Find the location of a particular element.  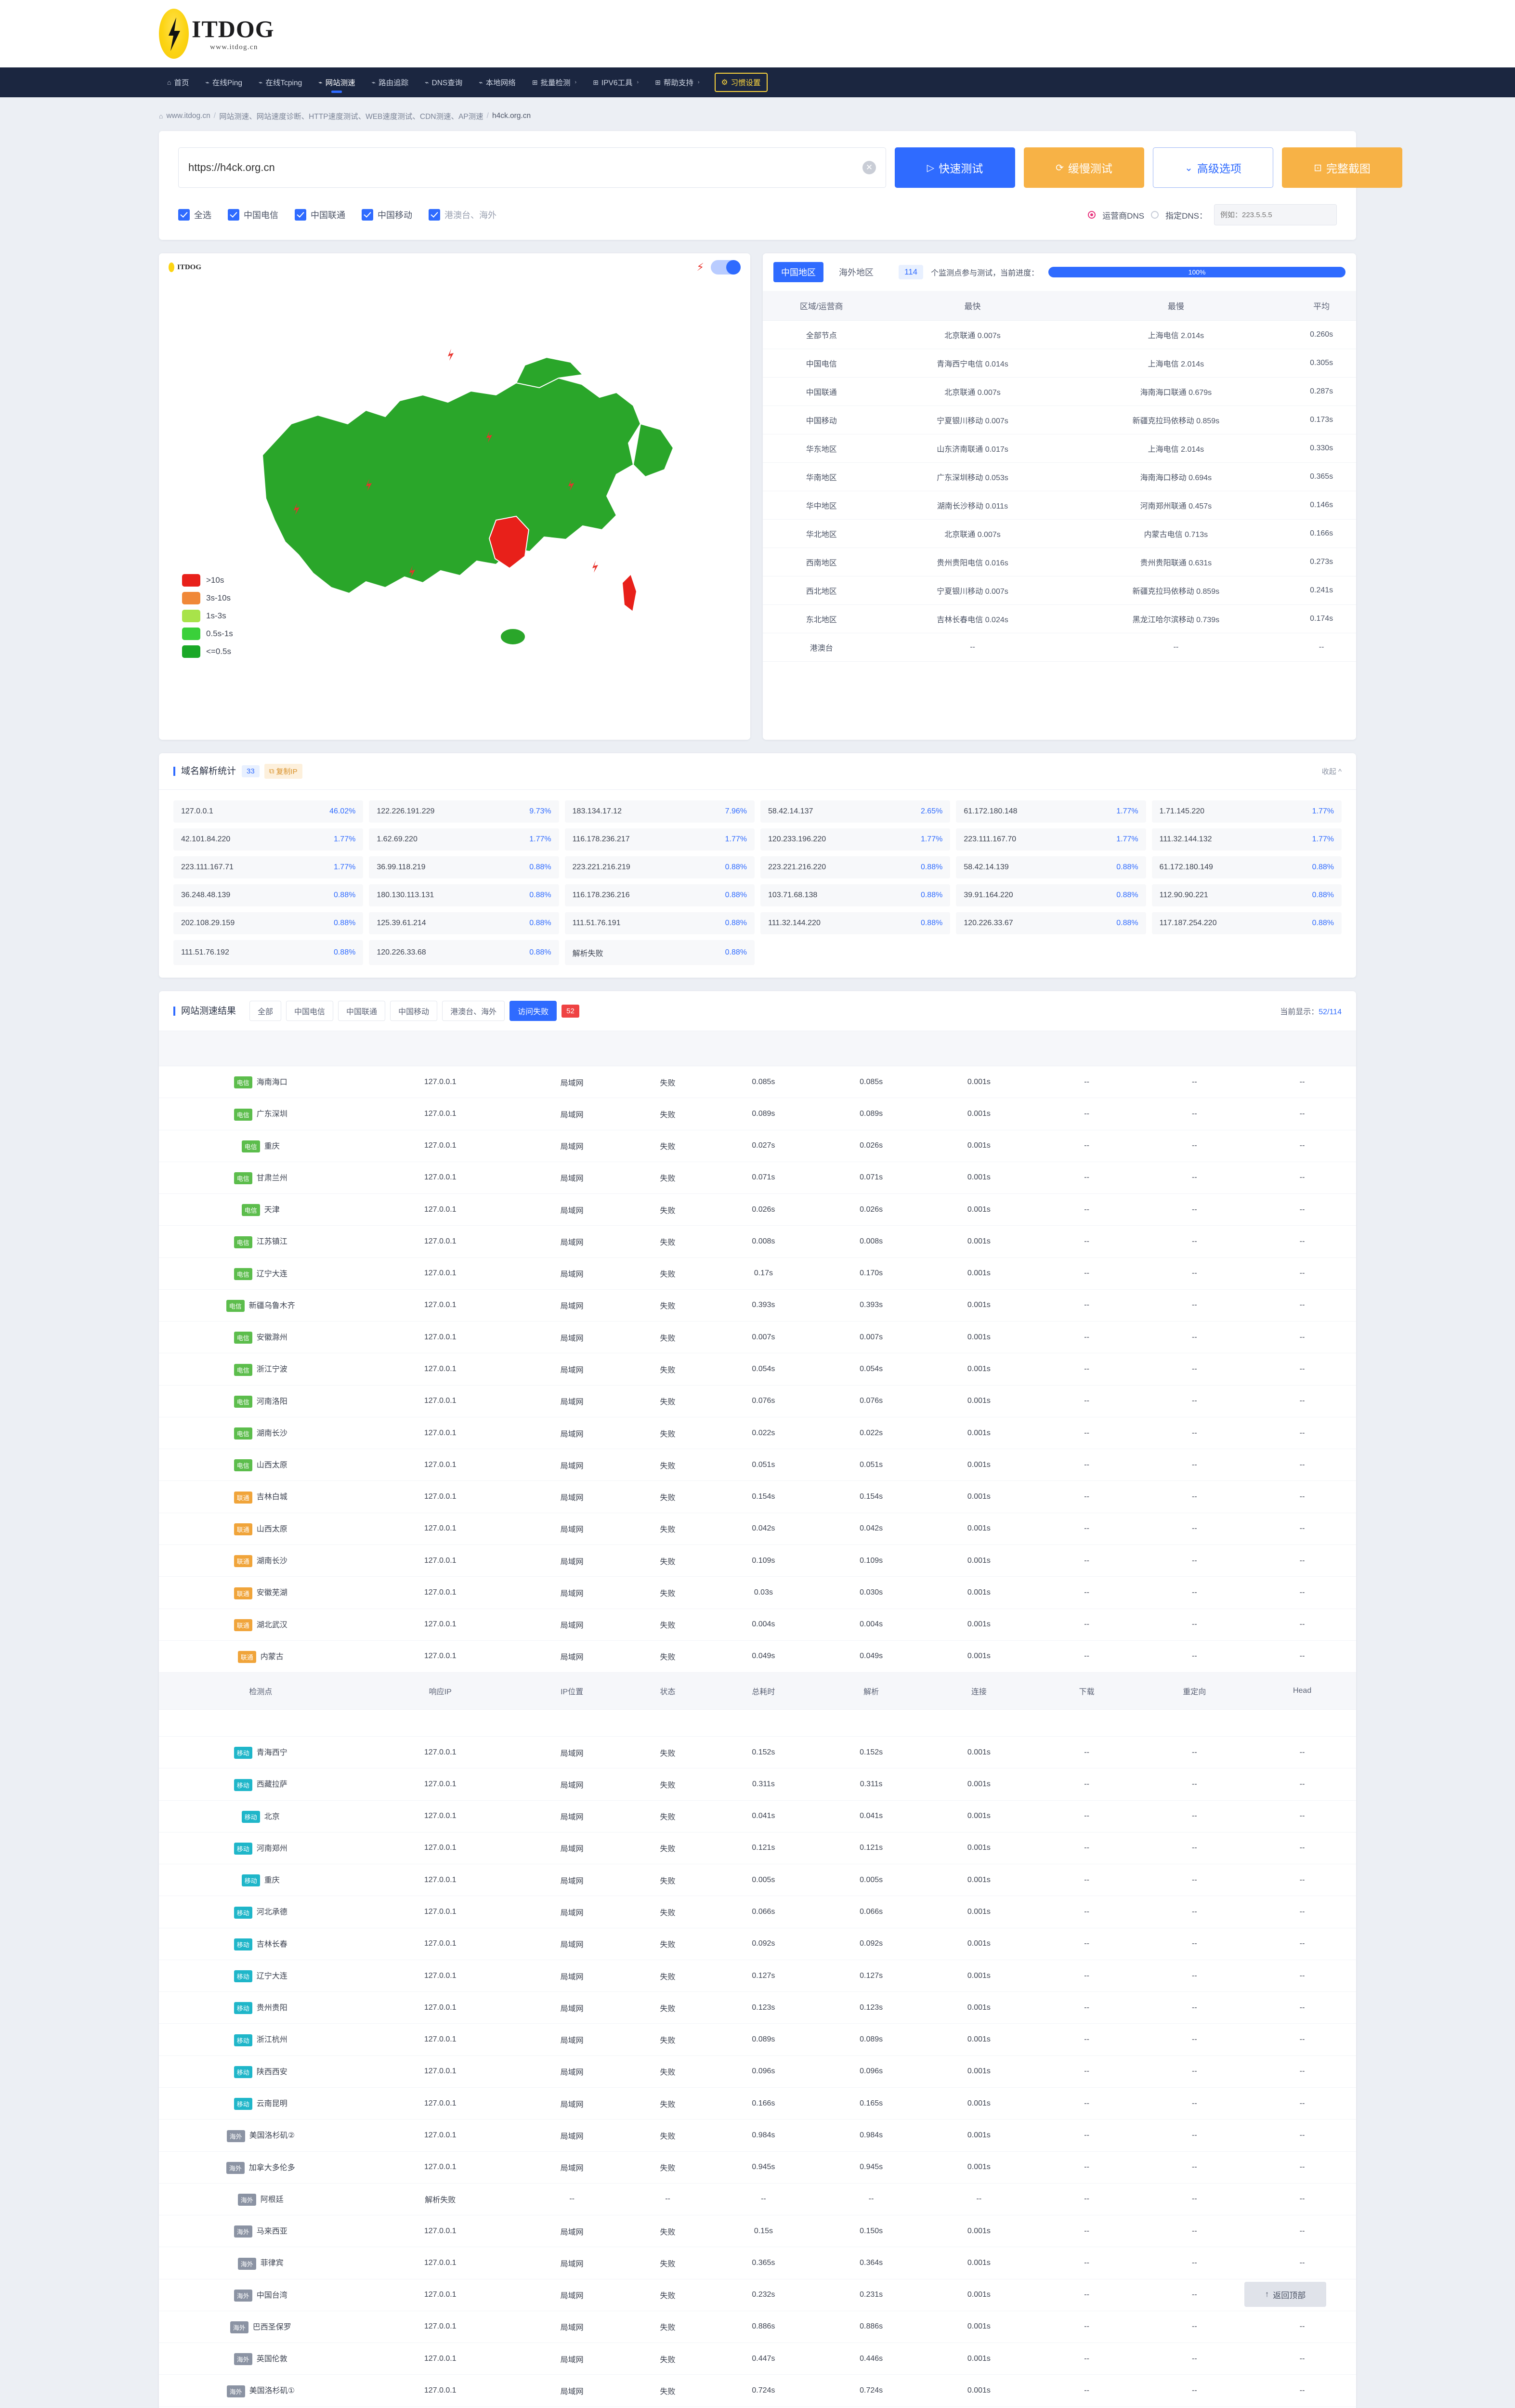

ip-stat-cell: 36.248.48.139 0.88% is located at coordinates (268, 895).